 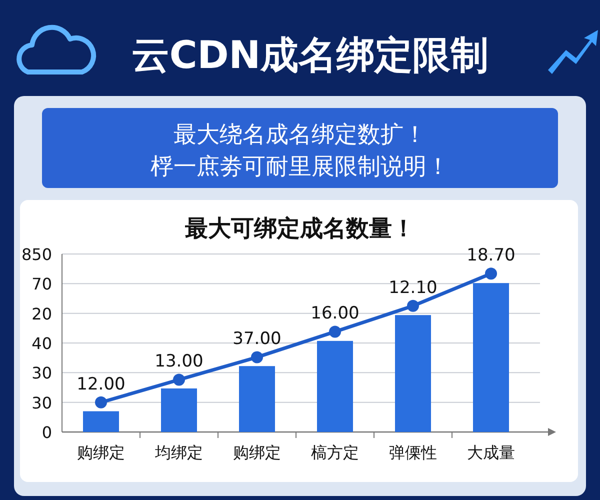 I want to click on chart-subtitle: 最大绕名成名绑定数扩！, so click(x=300, y=135).